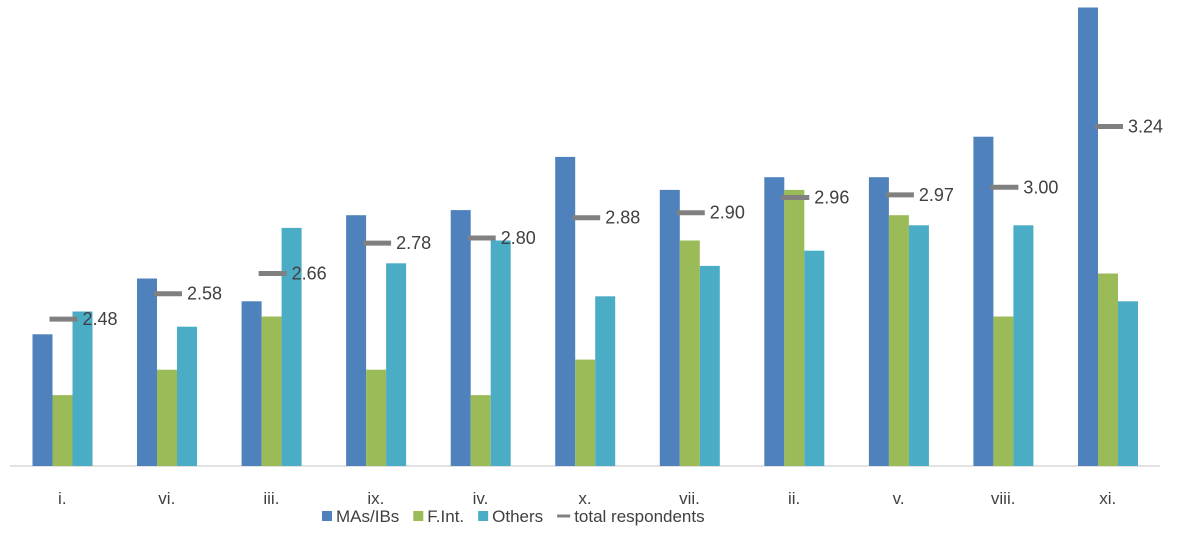 The image size is (1184, 535). I want to click on bar-mas-ibs-x, so click(565, 311).